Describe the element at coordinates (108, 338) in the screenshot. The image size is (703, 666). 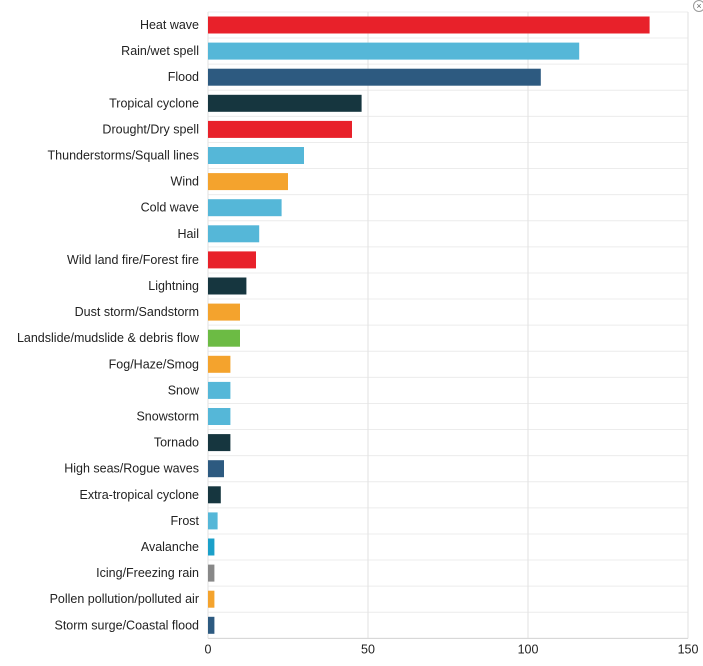
I see `category-label: Landslide/mudslide & debris flow` at that location.